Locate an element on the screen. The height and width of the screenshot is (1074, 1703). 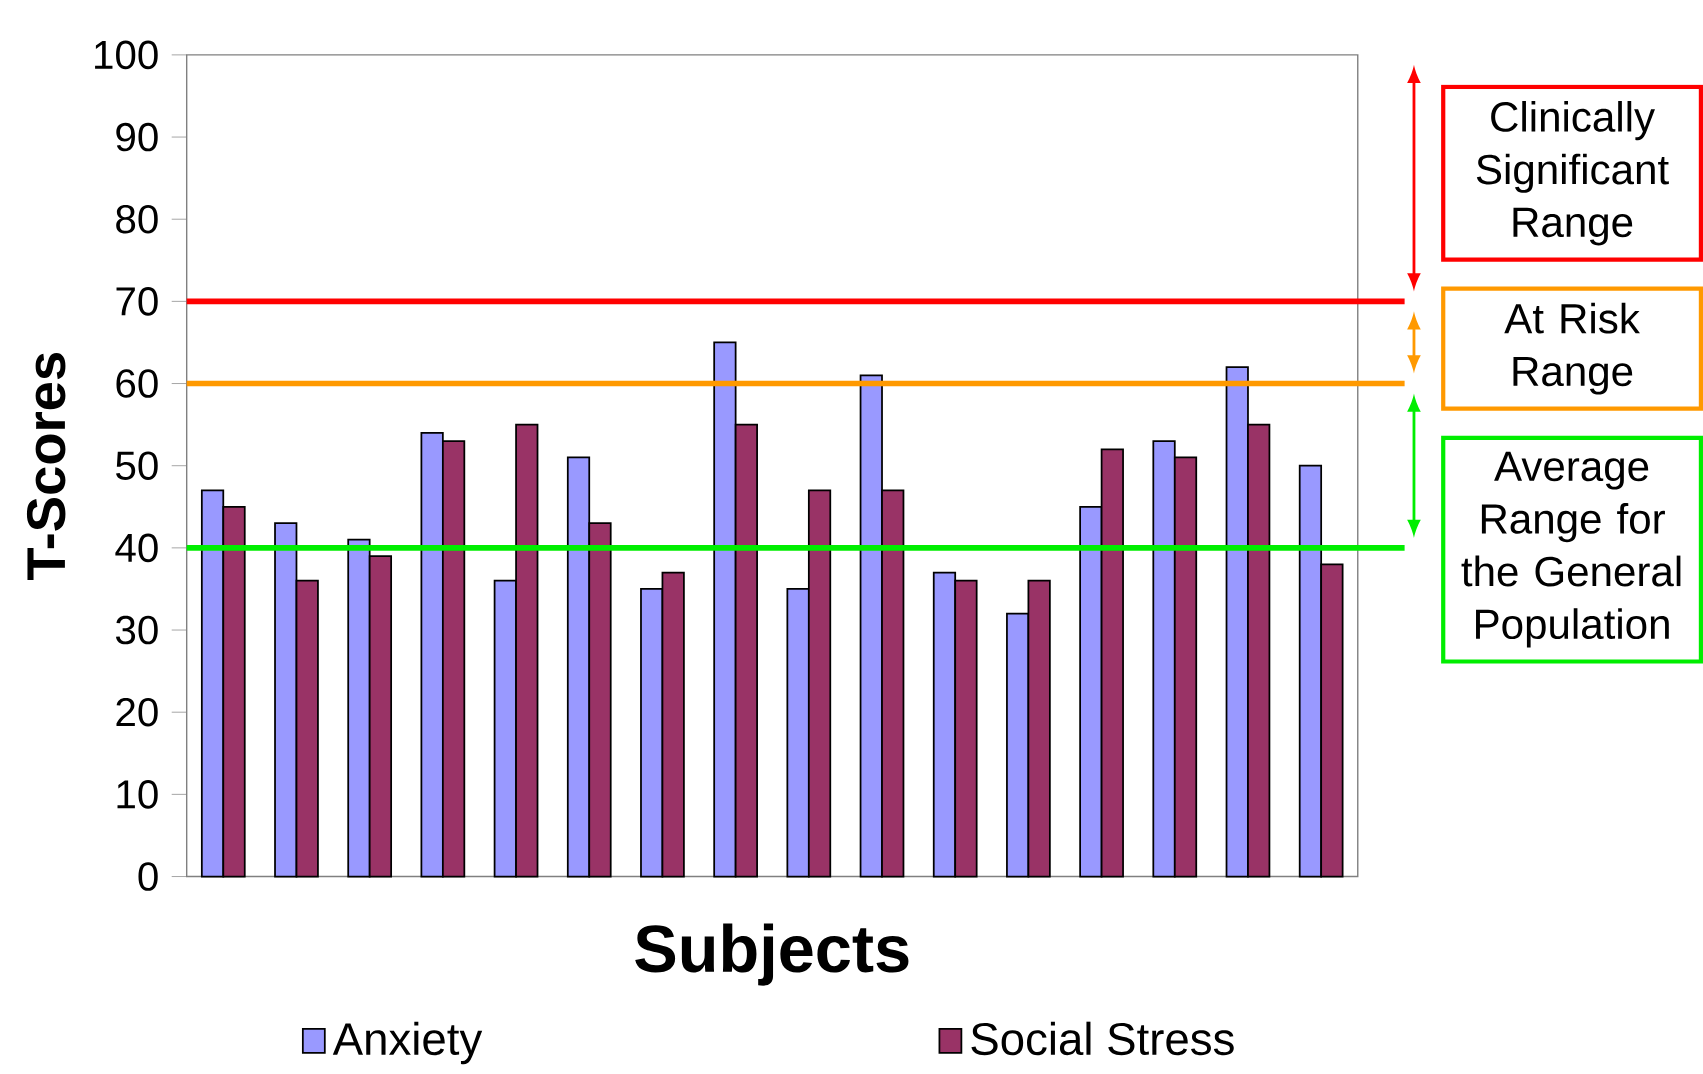
ref-line-label: At Risk Range is located at coordinates (1572, 348).